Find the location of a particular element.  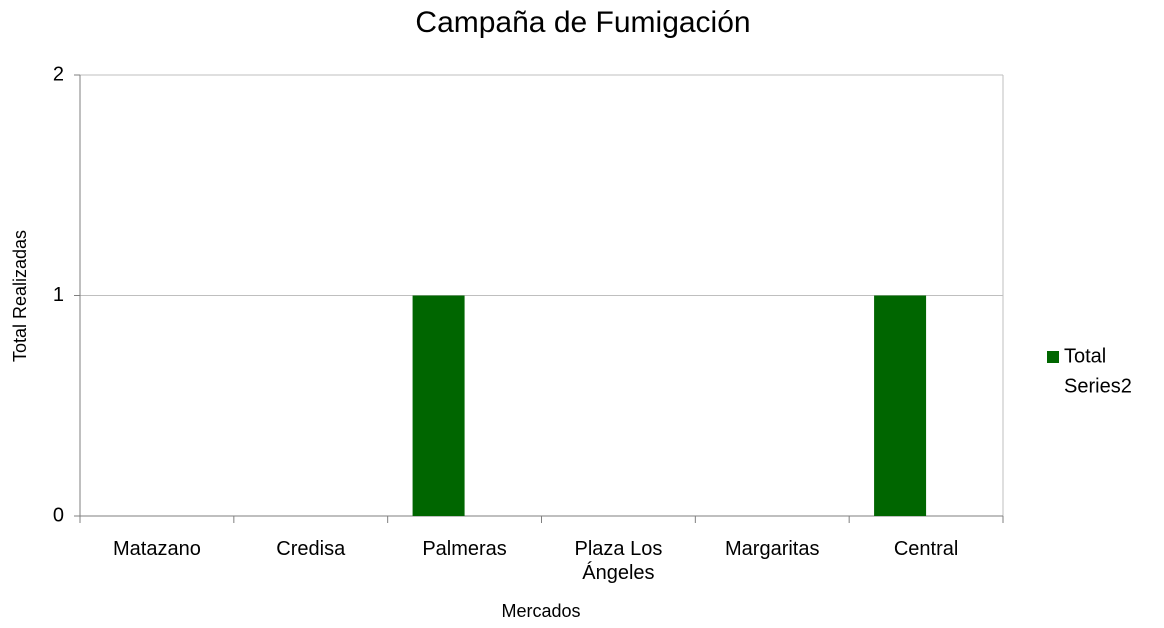

y-tick-label: 1 is located at coordinates (58, 295).